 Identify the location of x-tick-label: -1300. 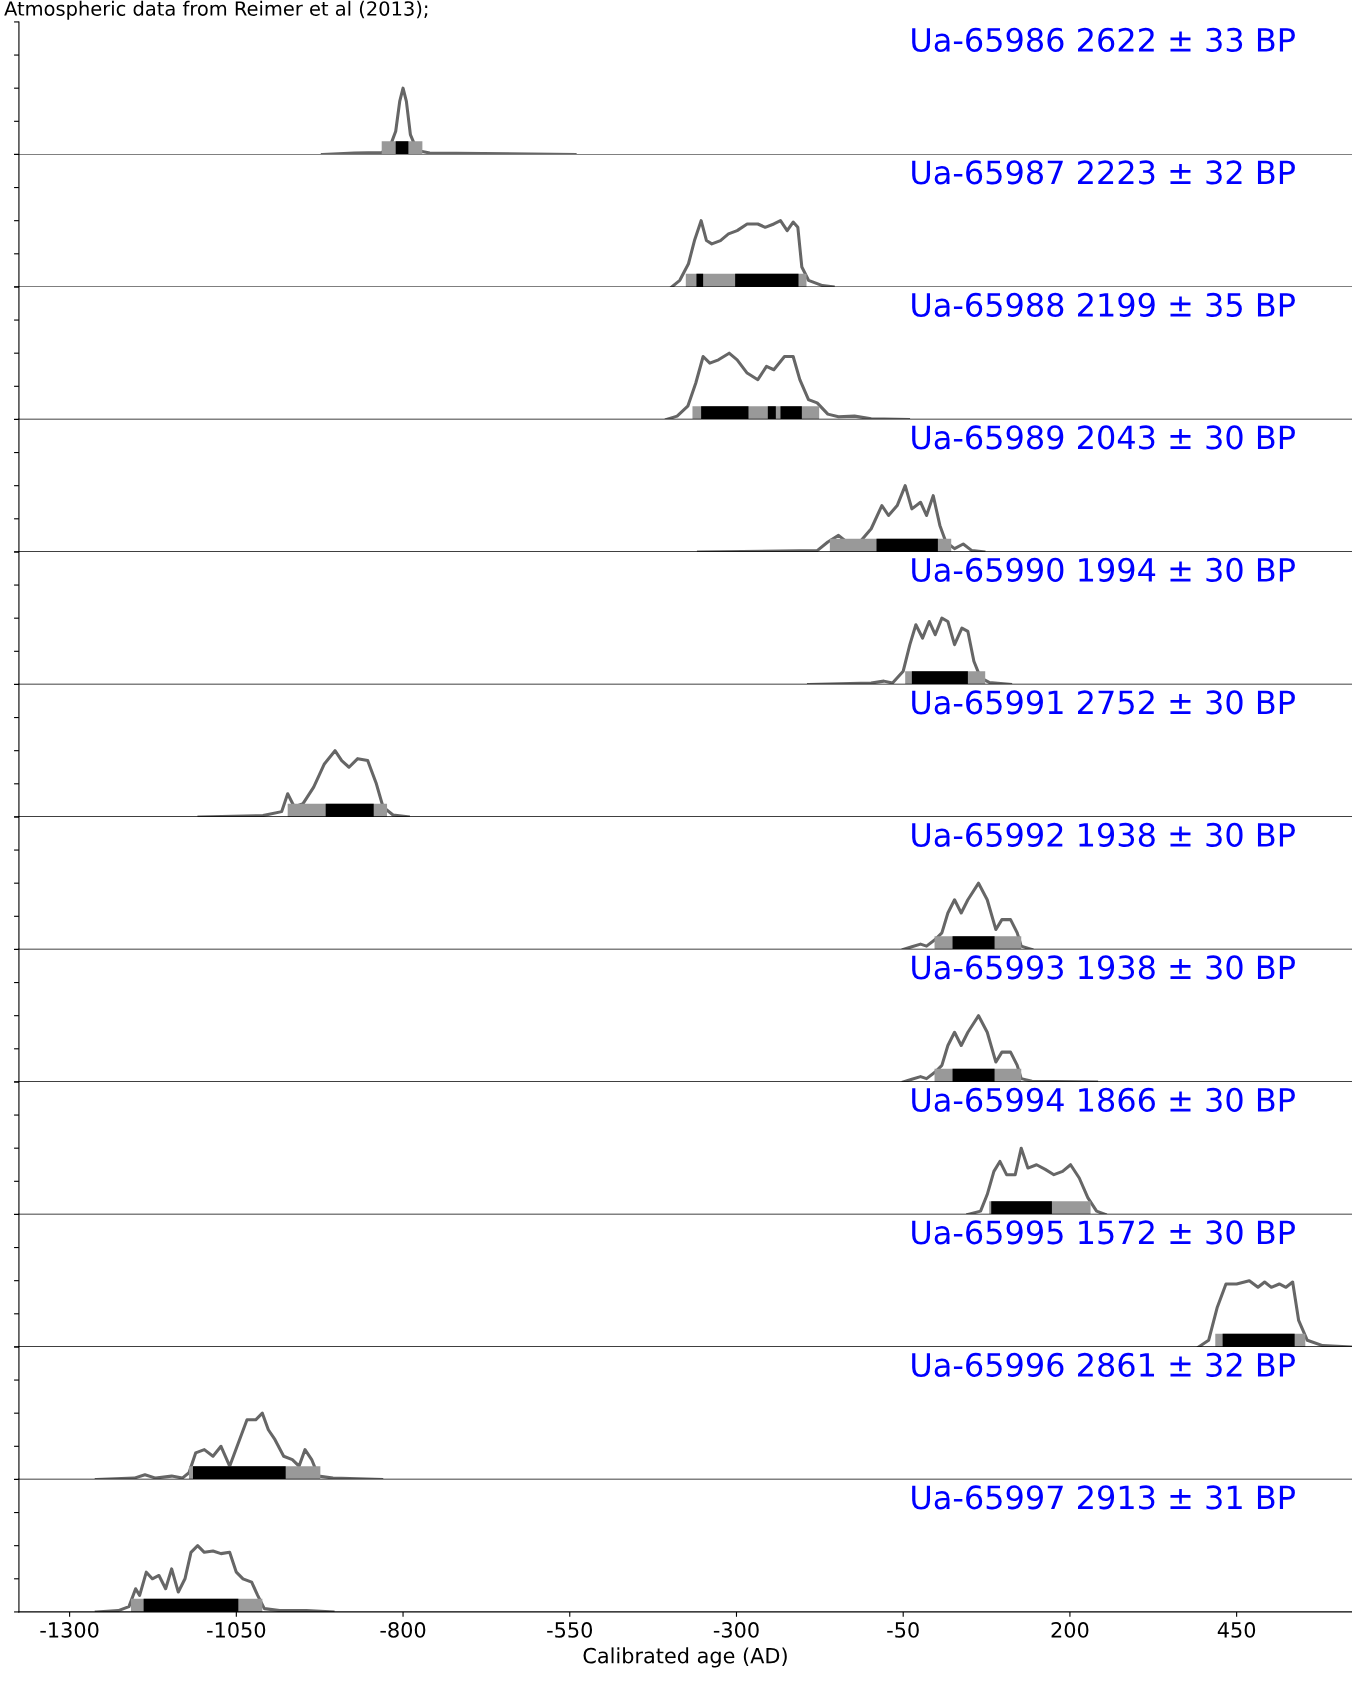
(69, 1630).